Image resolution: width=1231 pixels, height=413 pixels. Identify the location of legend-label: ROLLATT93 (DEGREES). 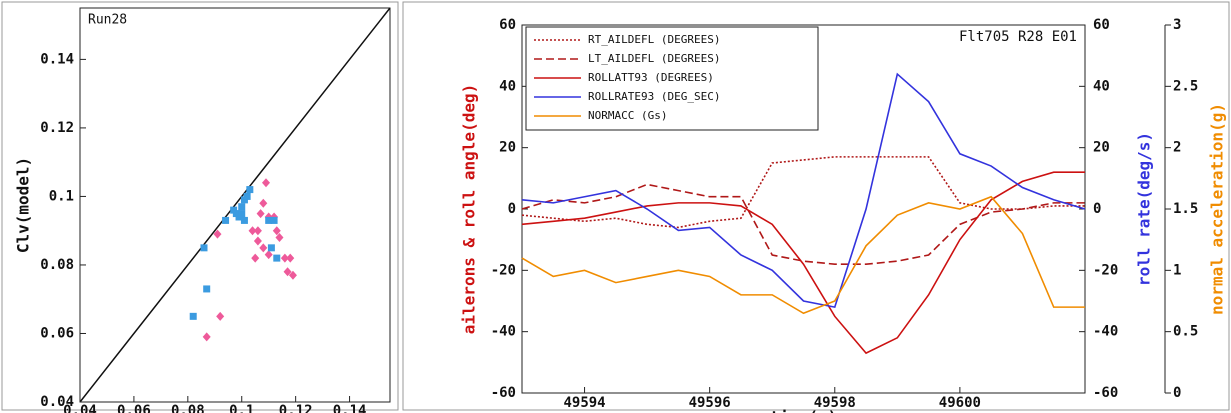
(651, 77).